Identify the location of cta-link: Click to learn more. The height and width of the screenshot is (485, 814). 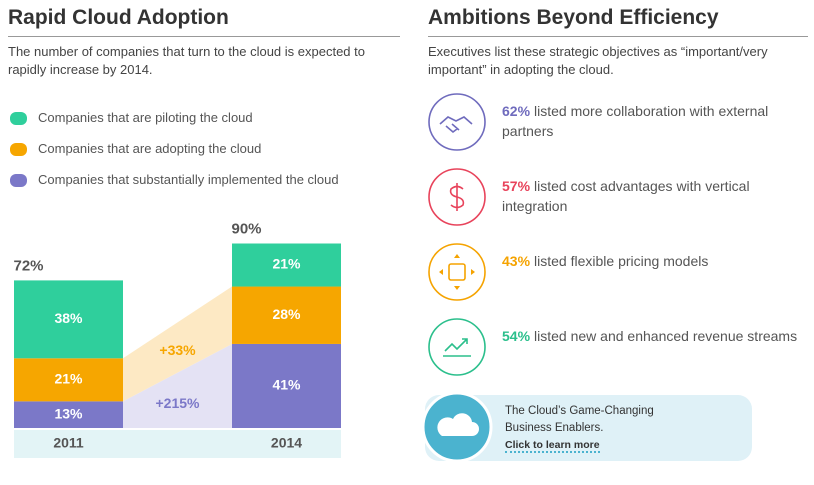
(552, 446).